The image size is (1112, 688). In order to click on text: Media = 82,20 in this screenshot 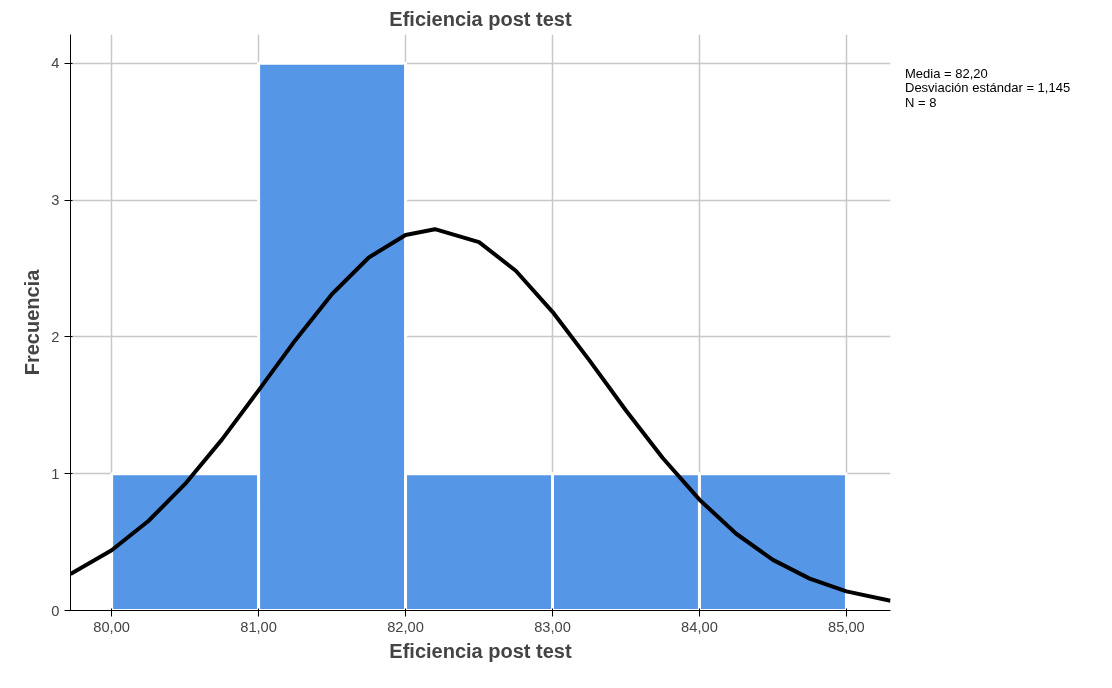, I will do `click(946, 73)`.